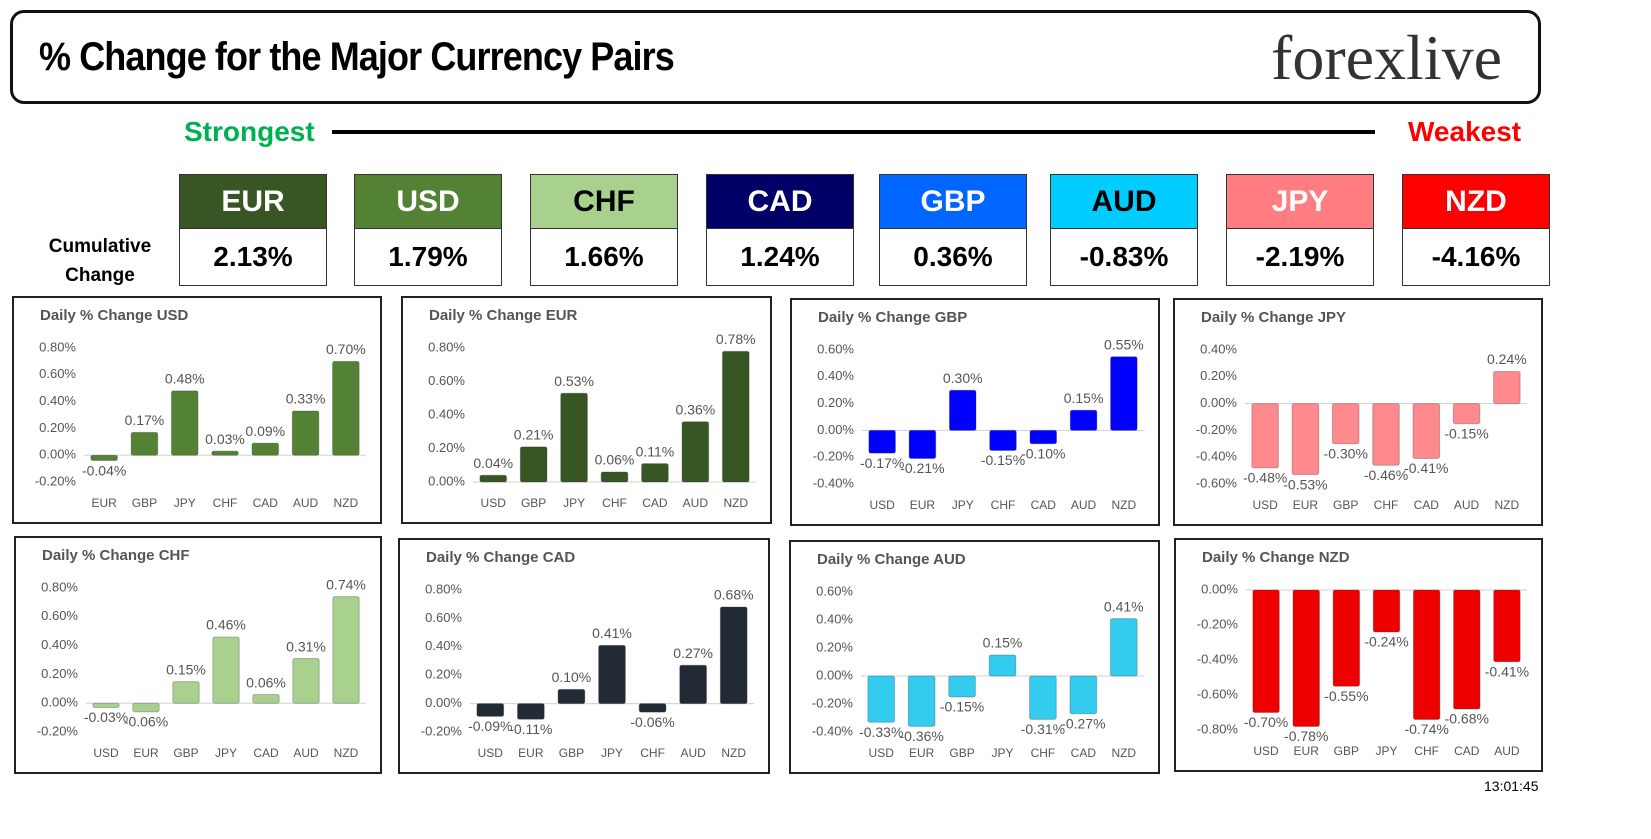 The image size is (1651, 839). I want to click on data-label: -0.04%, so click(104, 470).